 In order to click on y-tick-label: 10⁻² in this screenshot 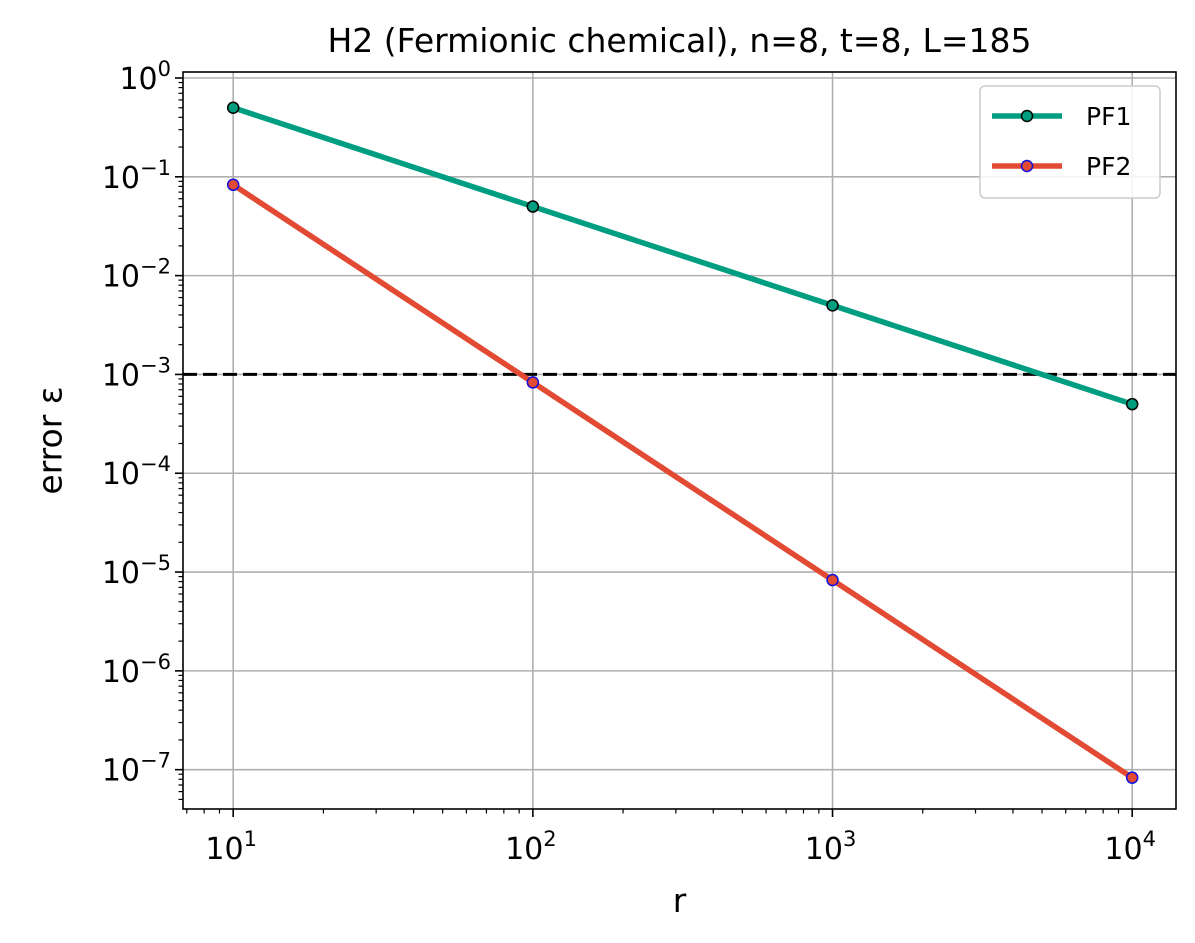, I will do `click(136, 275)`.